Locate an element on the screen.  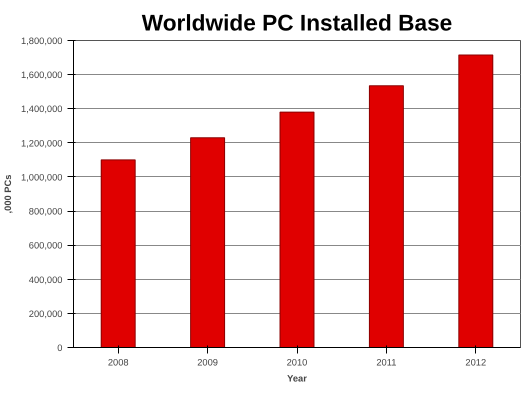
x-tick-label: 2012 is located at coordinates (475, 363).